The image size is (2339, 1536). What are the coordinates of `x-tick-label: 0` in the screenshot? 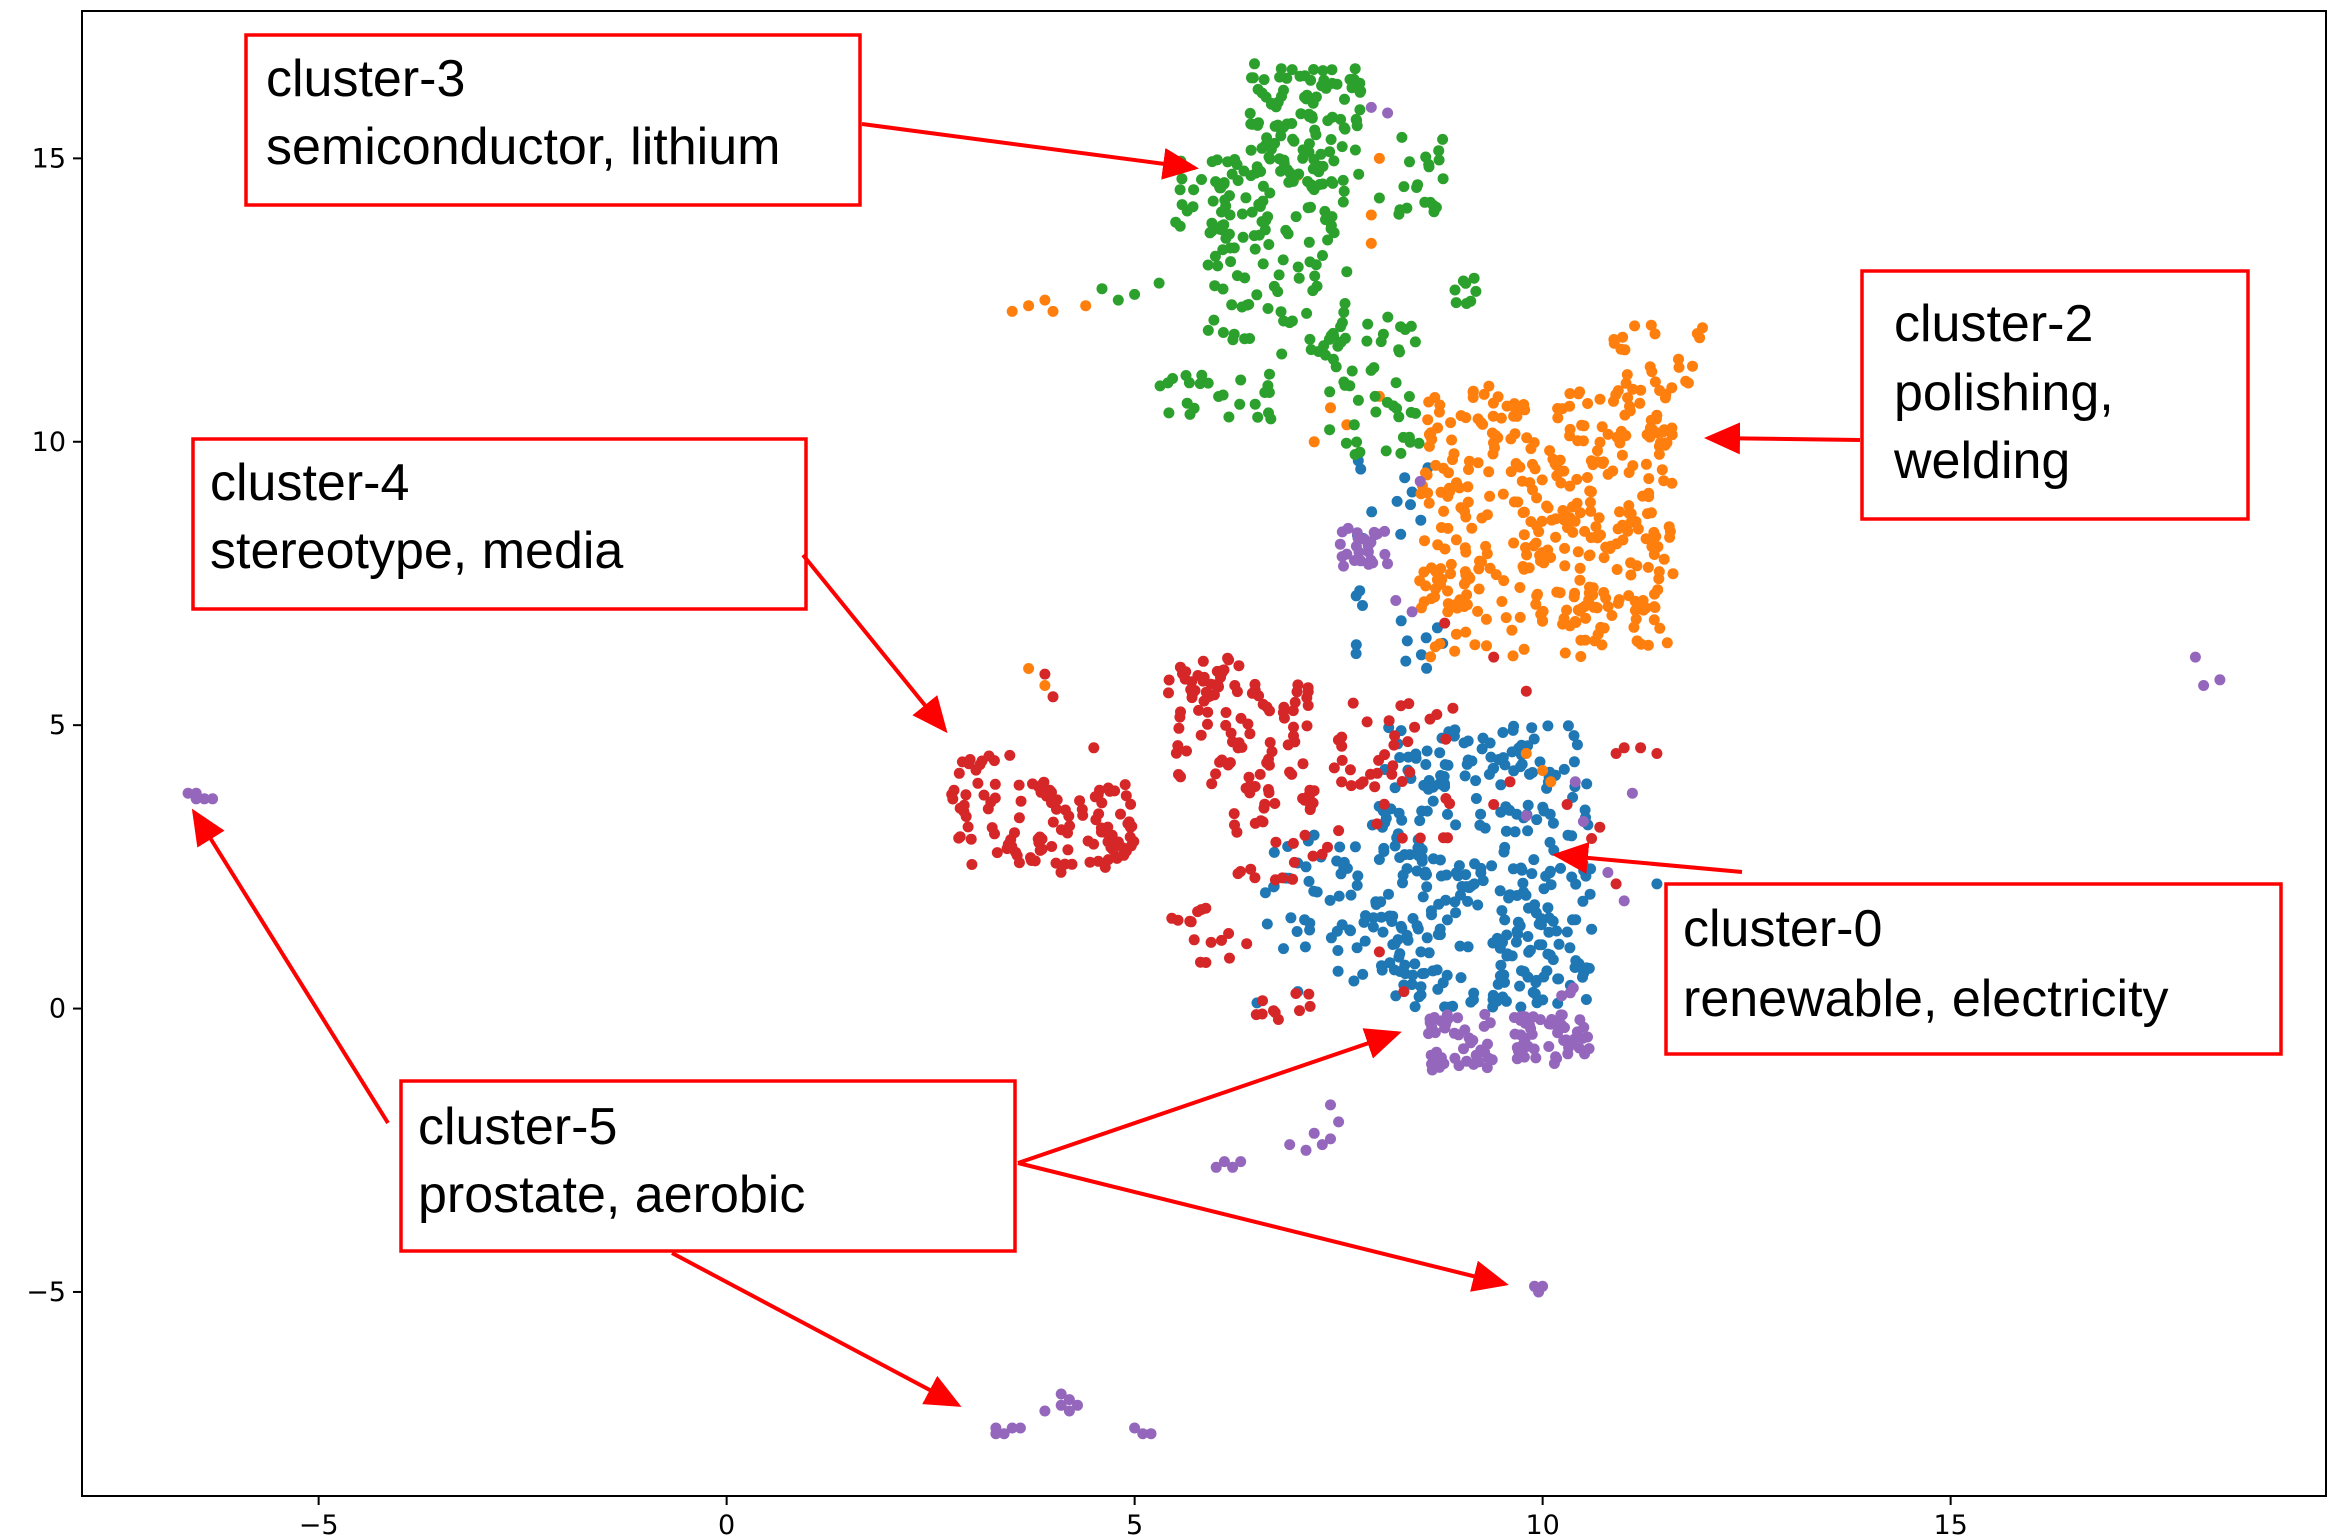 It's located at (726, 1523).